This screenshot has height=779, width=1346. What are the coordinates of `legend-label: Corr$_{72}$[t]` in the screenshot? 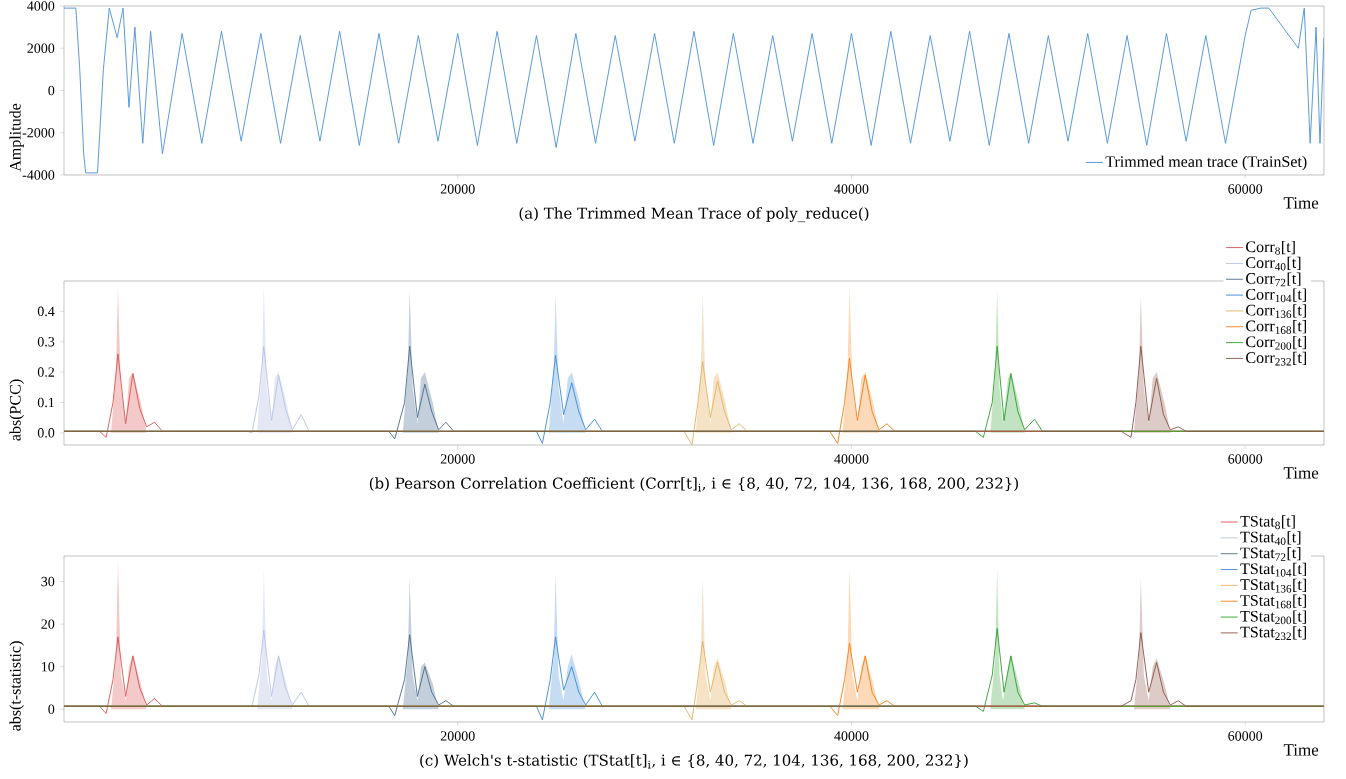 It's located at (1273, 279).